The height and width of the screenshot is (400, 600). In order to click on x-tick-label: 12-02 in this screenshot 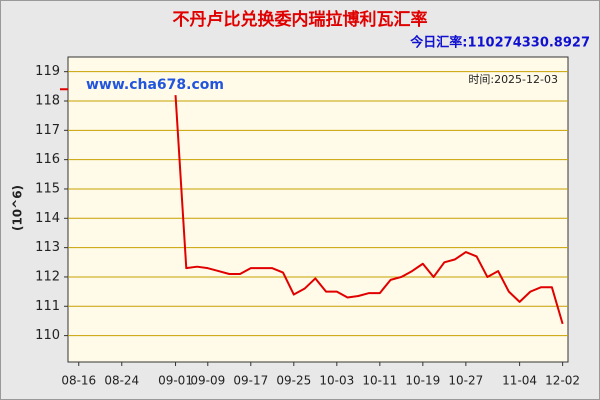, I will do `click(562, 381)`.